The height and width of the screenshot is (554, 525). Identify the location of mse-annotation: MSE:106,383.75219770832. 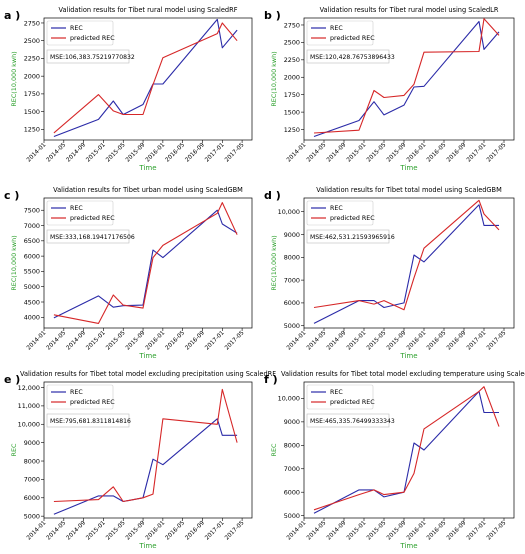
(92, 57).